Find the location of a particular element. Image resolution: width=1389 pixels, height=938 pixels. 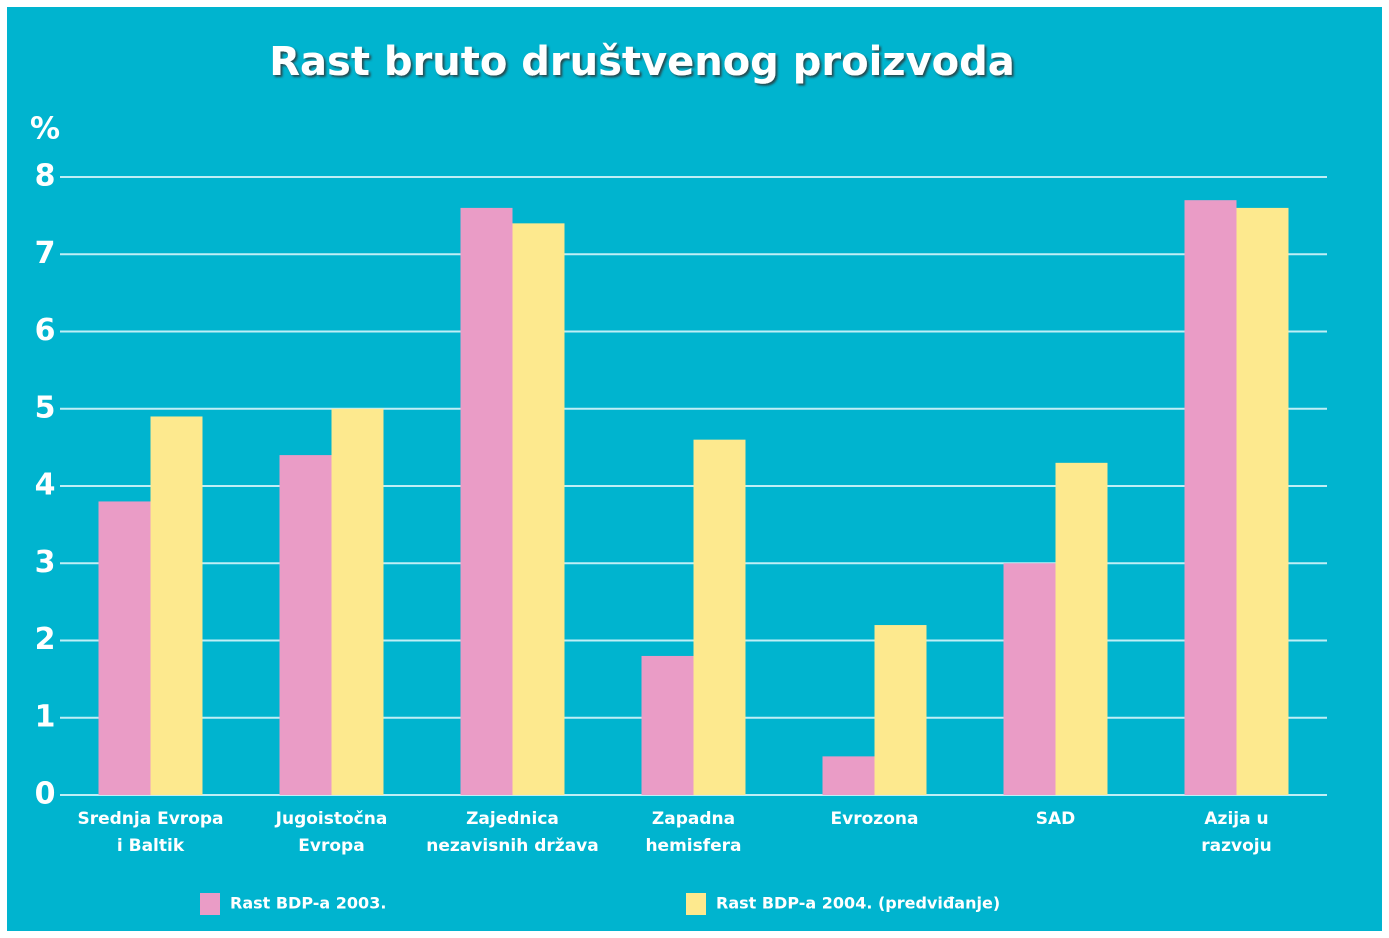

y-tick-label: 6 is located at coordinates (45, 330).